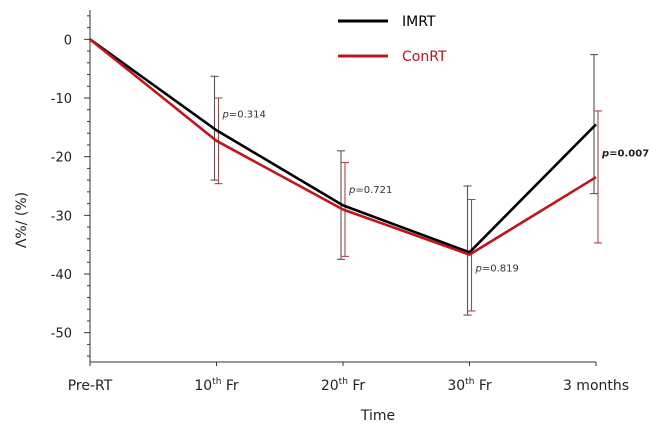 The width and height of the screenshot is (664, 428). Describe the element at coordinates (22, 220) in the screenshot. I see `y-axis-title: Λ%/ (%)` at that location.